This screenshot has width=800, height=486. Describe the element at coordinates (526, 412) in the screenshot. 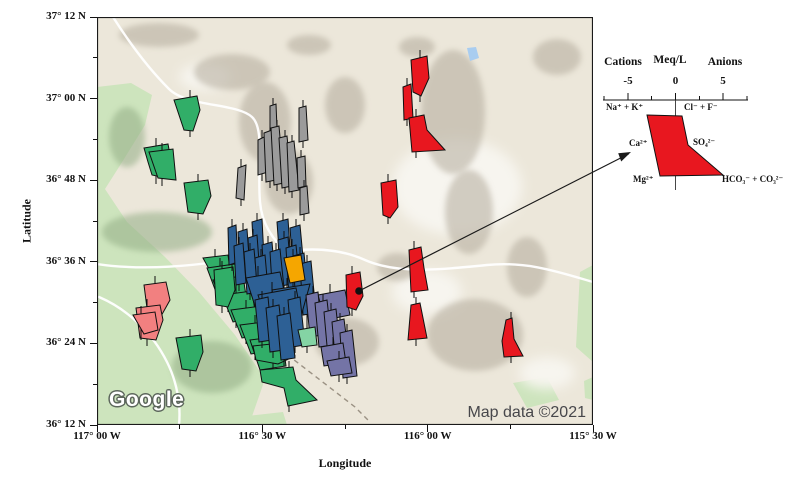

I see `map-attribution: Map data ©2021` at that location.